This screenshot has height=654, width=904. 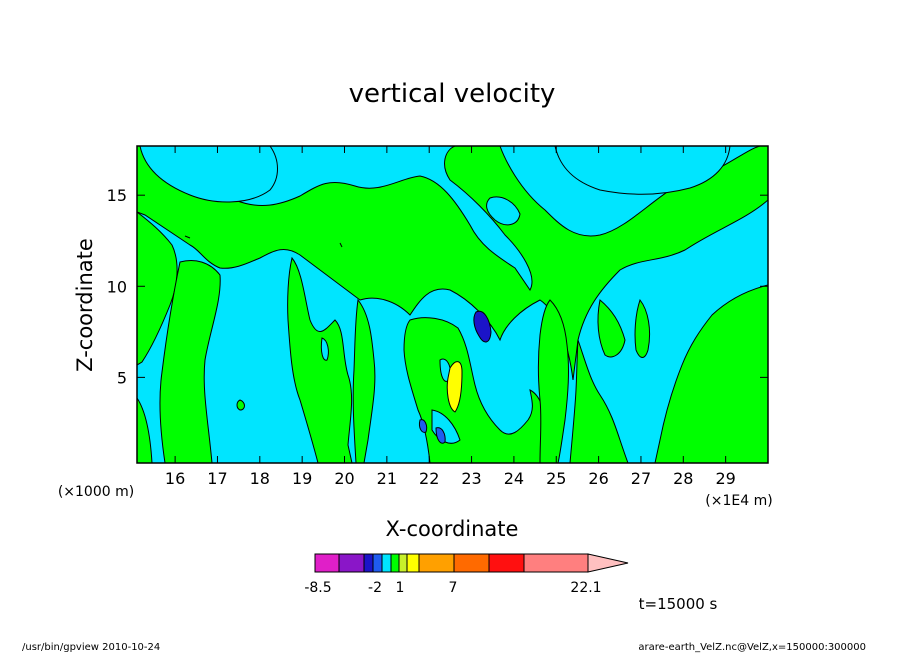 What do you see at coordinates (556, 478) in the screenshot?
I see `x-tick-label: 25` at bounding box center [556, 478].